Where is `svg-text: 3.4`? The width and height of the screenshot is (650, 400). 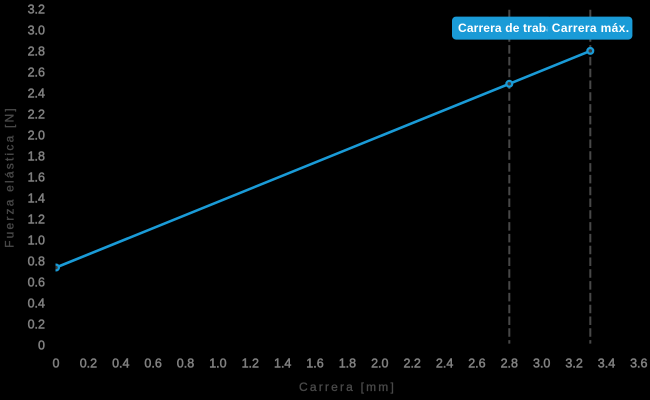 svg-text: 3.4 is located at coordinates (606, 364).